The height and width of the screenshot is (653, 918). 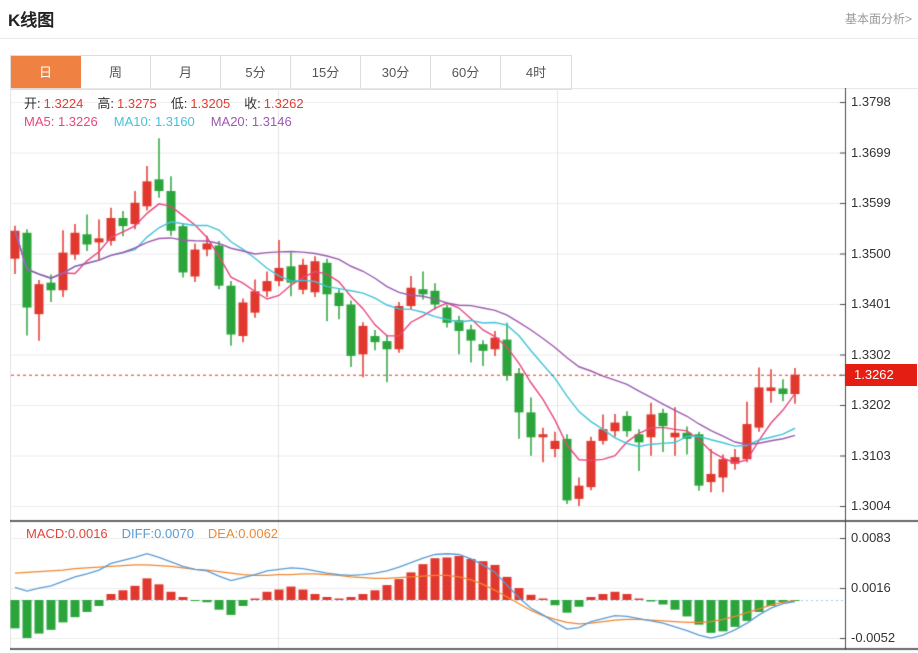 I want to click on current-price-badge: 1.3262, so click(x=881, y=375).